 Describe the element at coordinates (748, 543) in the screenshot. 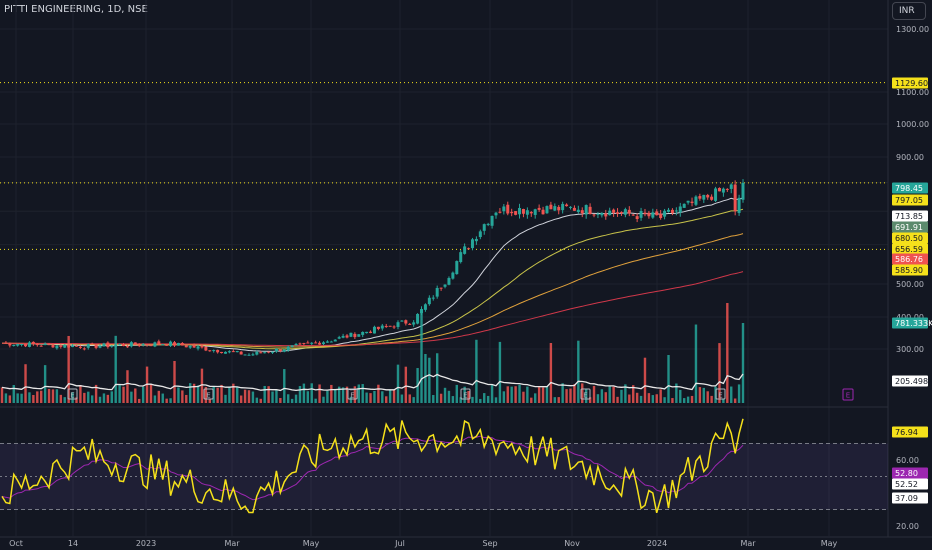

I see `time-tick-label: Mar` at that location.